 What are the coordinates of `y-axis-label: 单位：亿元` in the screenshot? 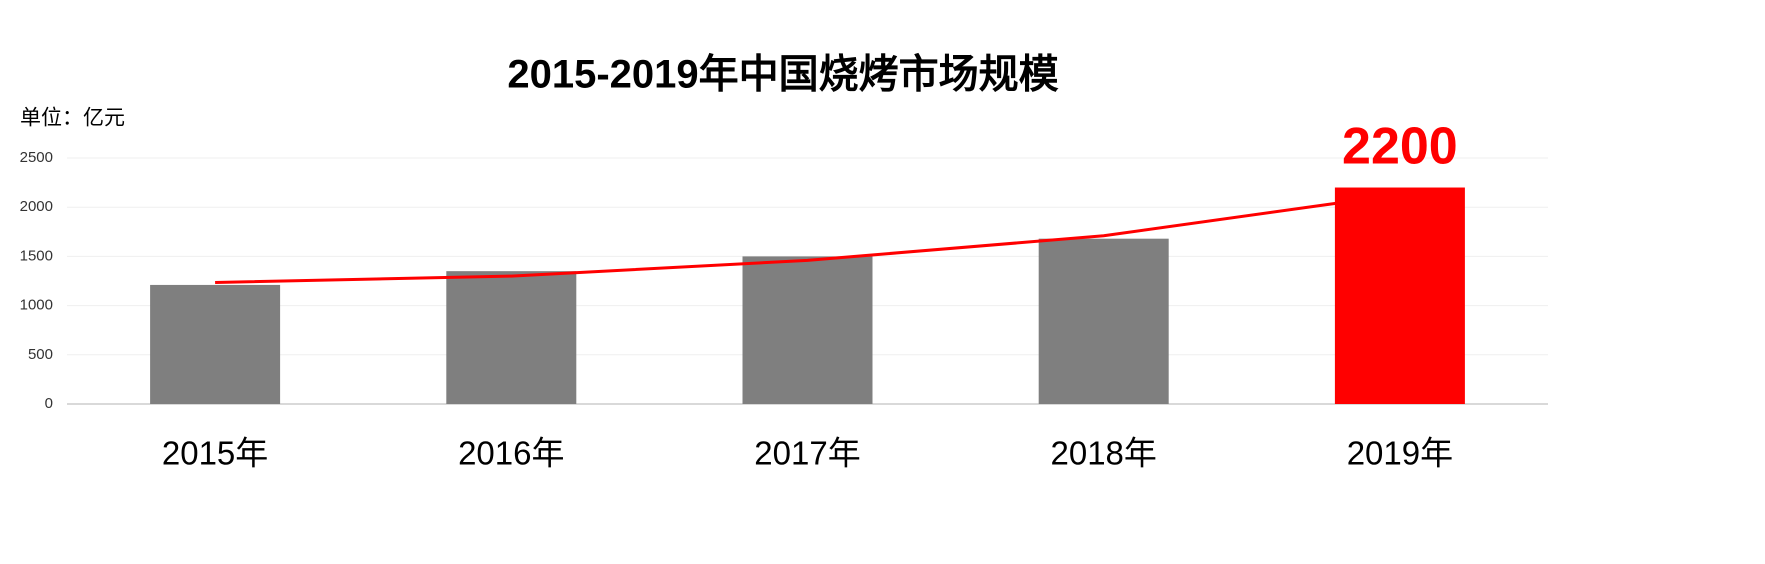 It's located at (72, 118).